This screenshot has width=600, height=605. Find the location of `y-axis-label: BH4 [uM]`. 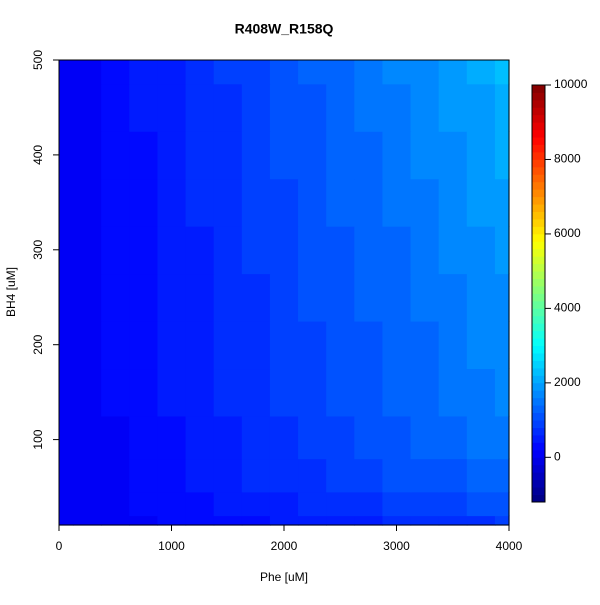

y-axis-label: BH4 [uM] is located at coordinates (11, 292).